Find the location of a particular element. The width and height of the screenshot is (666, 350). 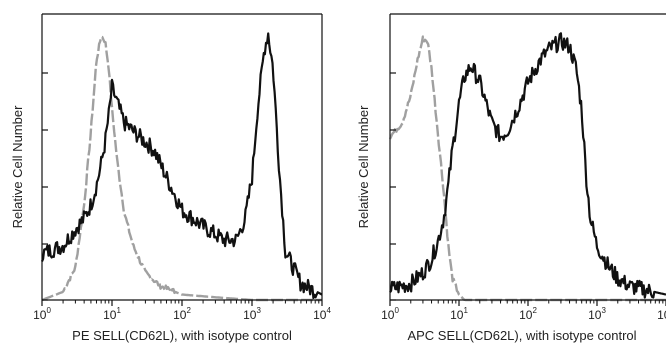

x-axis-title: PE SELL(CD62L), with isotype control is located at coordinates (182, 335).